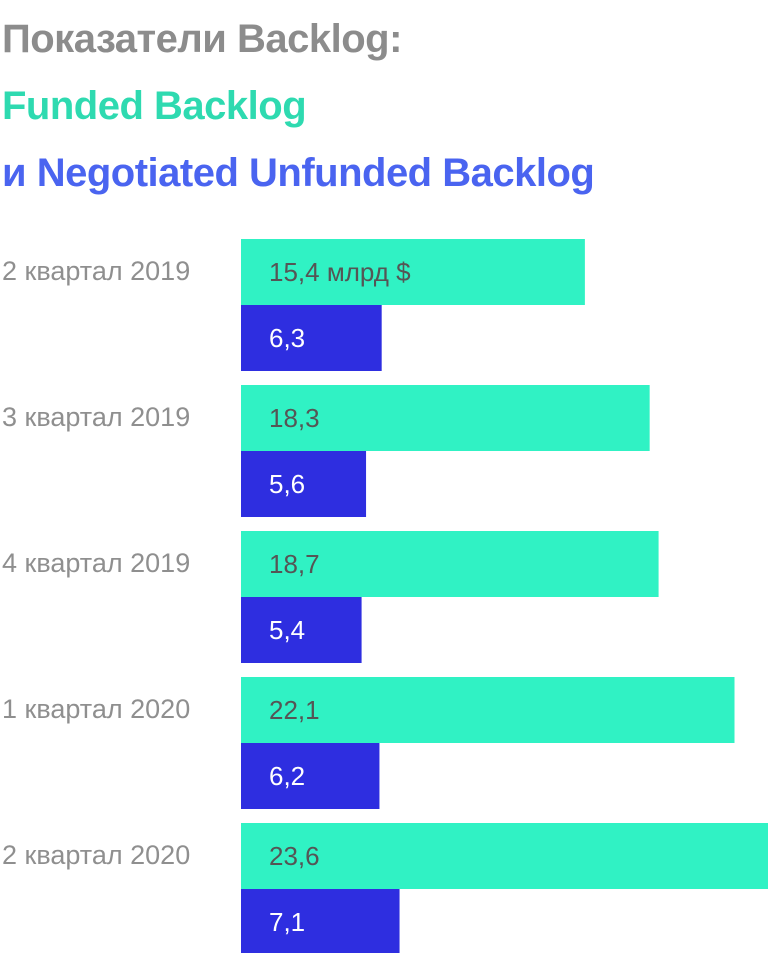 This screenshot has height=953, width=768. I want to click on value-label-unfunded: 6,2, so click(287, 776).